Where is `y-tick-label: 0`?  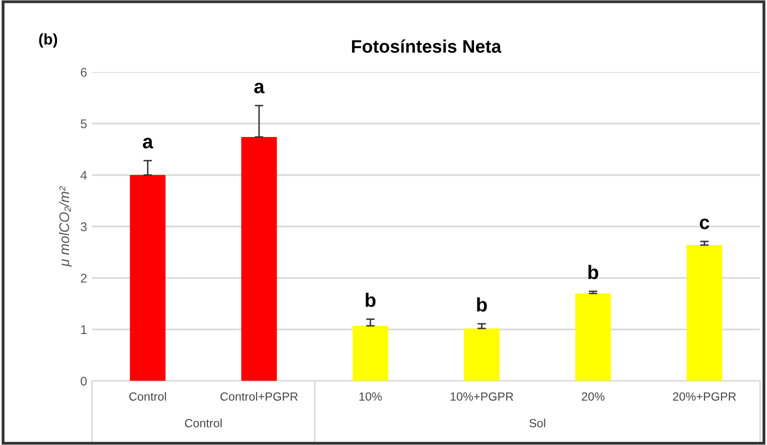 y-tick-label: 0 is located at coordinates (83, 381).